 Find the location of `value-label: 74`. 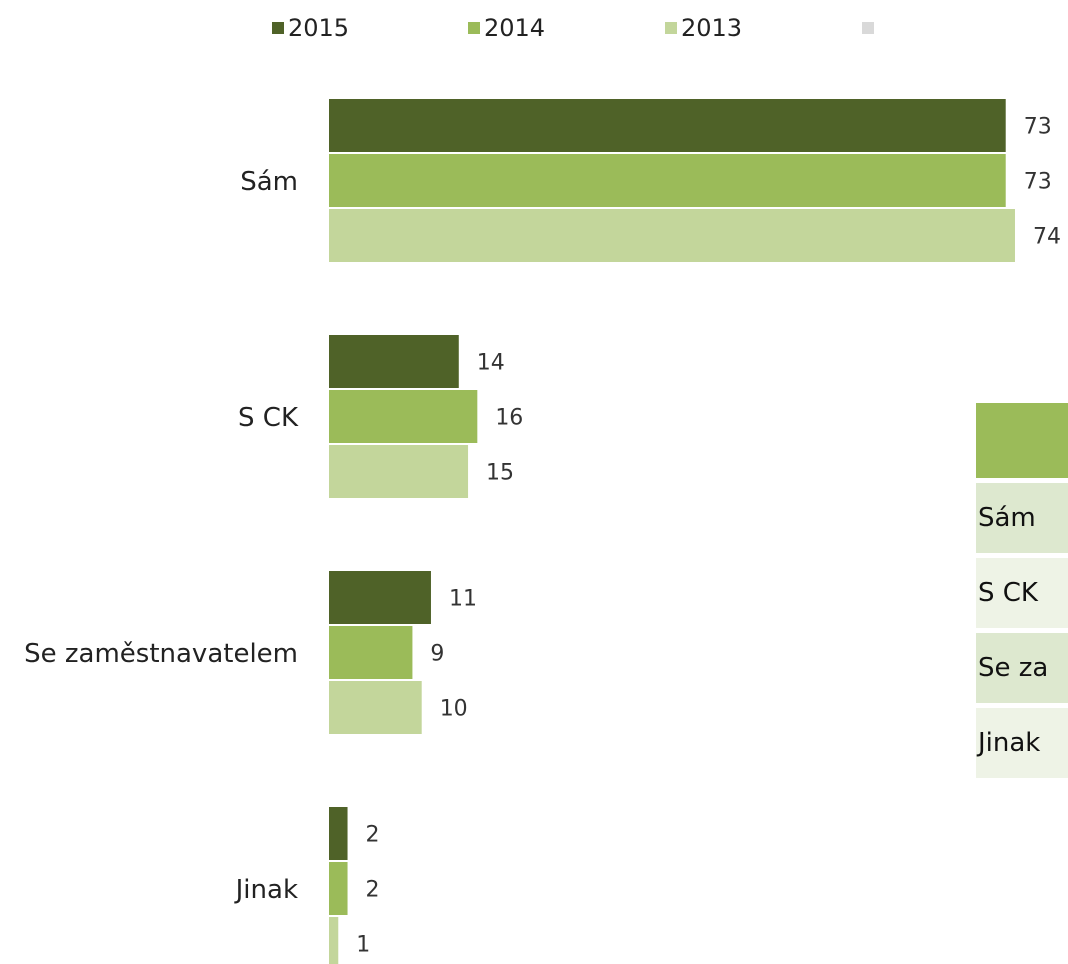

value-label: 74 is located at coordinates (1047, 237).